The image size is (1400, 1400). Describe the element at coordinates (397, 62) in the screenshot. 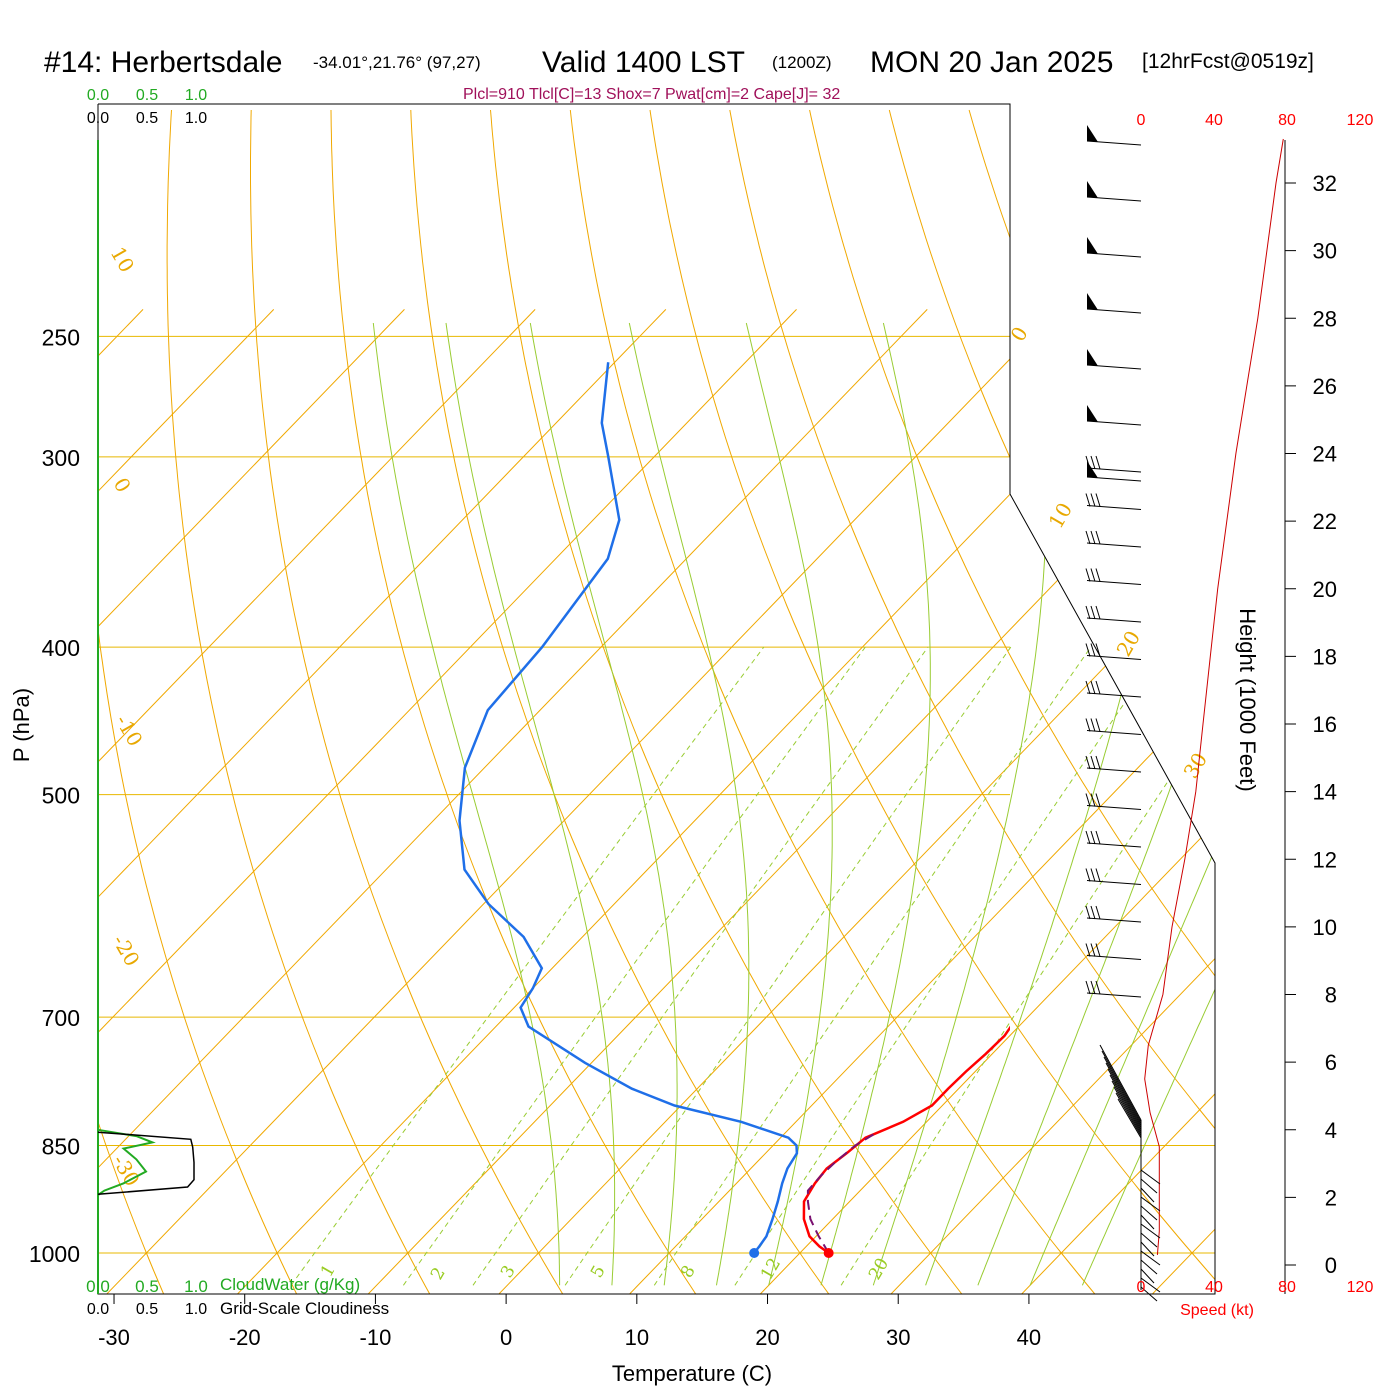

I see `station-coords: -34.01°,21.76° (97,27)` at that location.